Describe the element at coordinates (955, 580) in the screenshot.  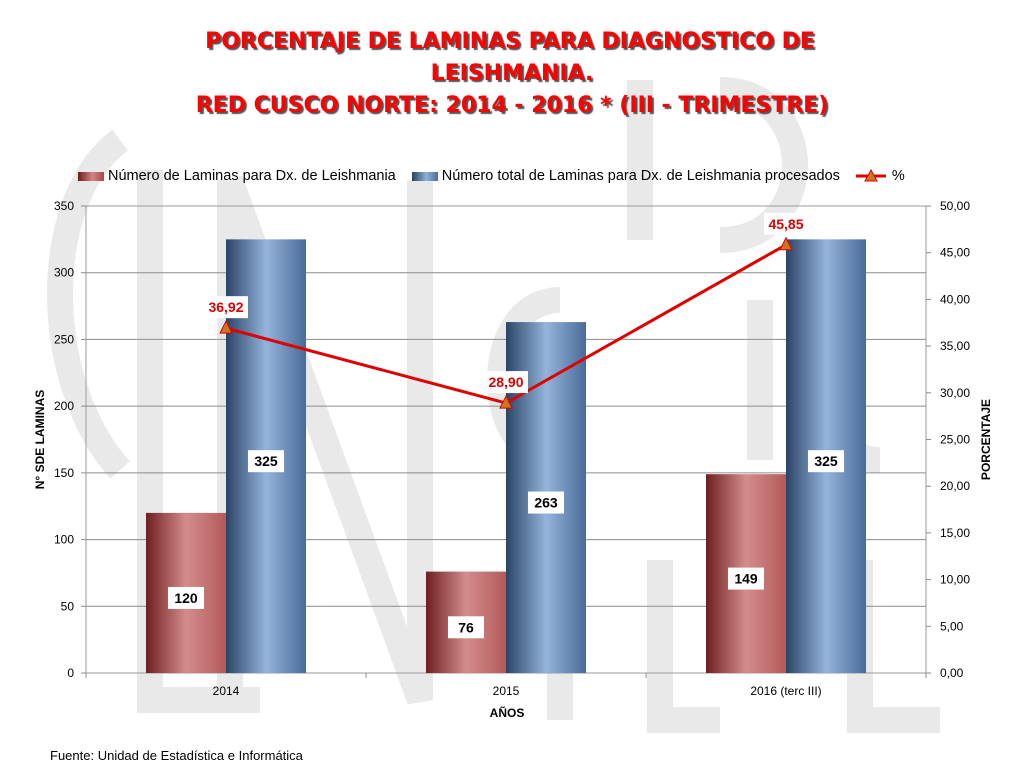
I see `y2-tick-label: 10,00` at that location.